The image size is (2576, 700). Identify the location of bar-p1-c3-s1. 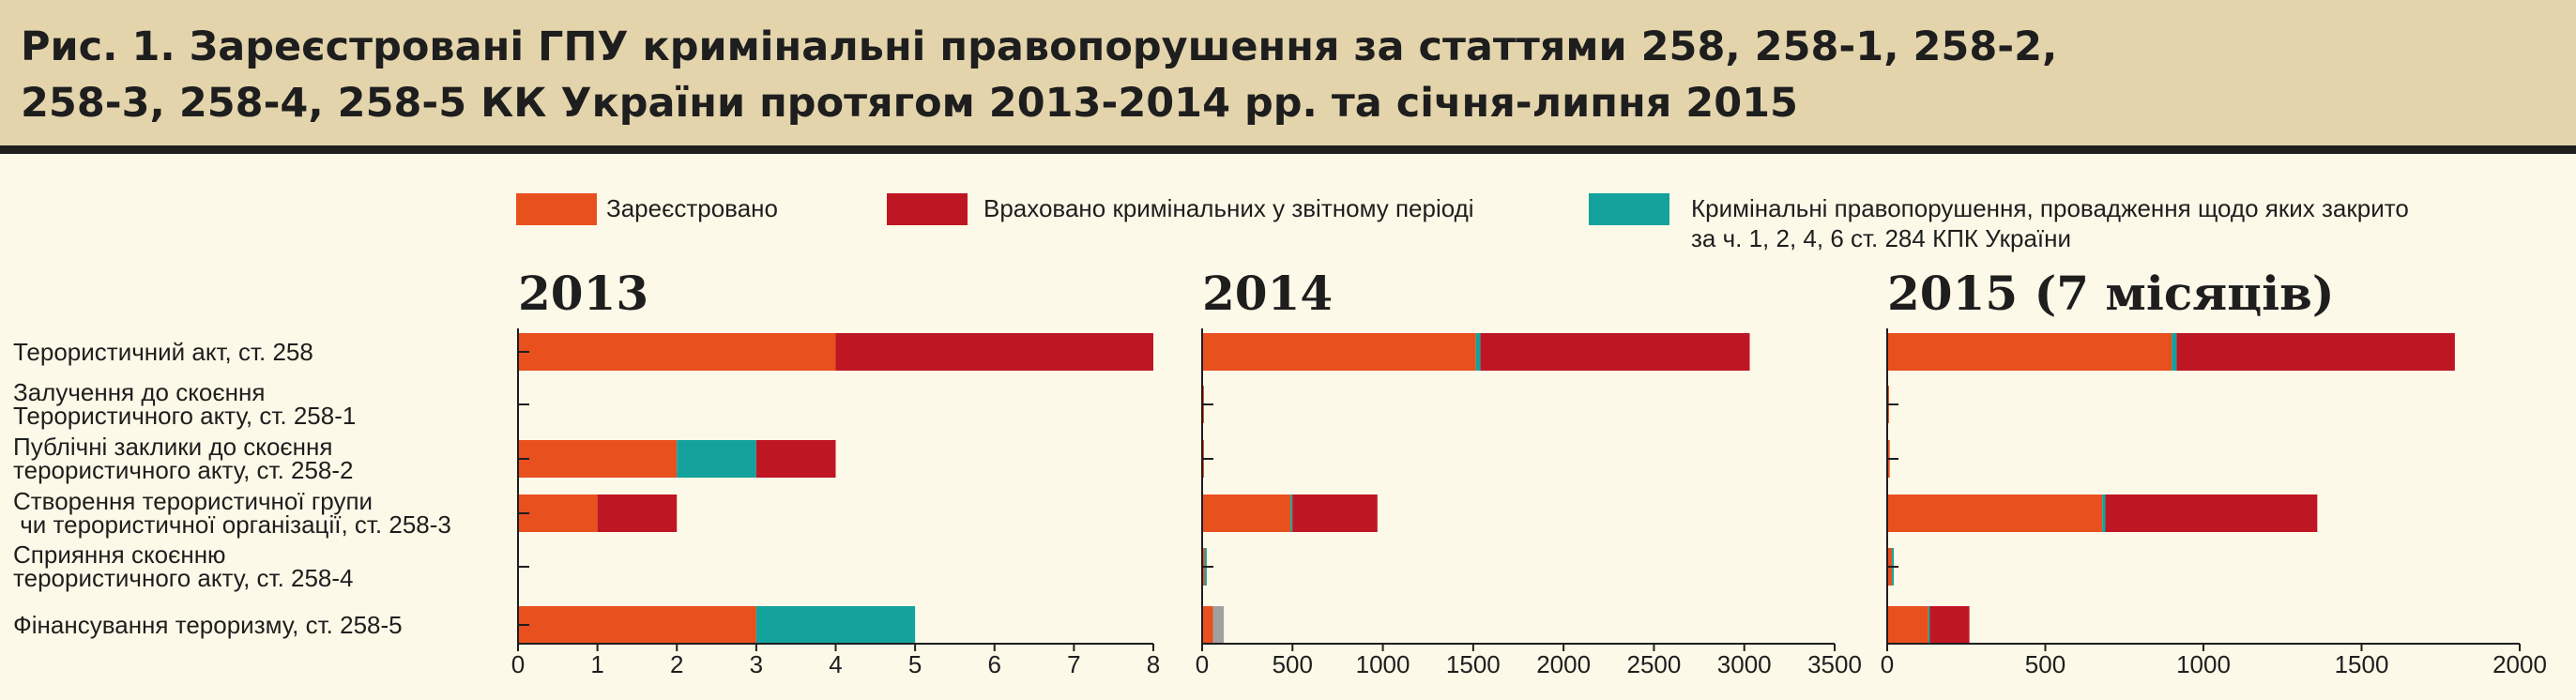
(1291, 513).